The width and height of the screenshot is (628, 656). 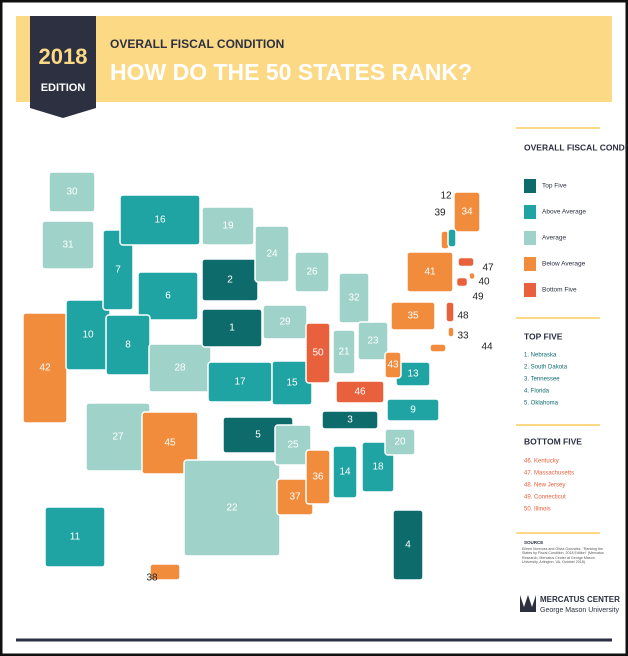 I want to click on state-rank: 14, so click(x=345, y=472).